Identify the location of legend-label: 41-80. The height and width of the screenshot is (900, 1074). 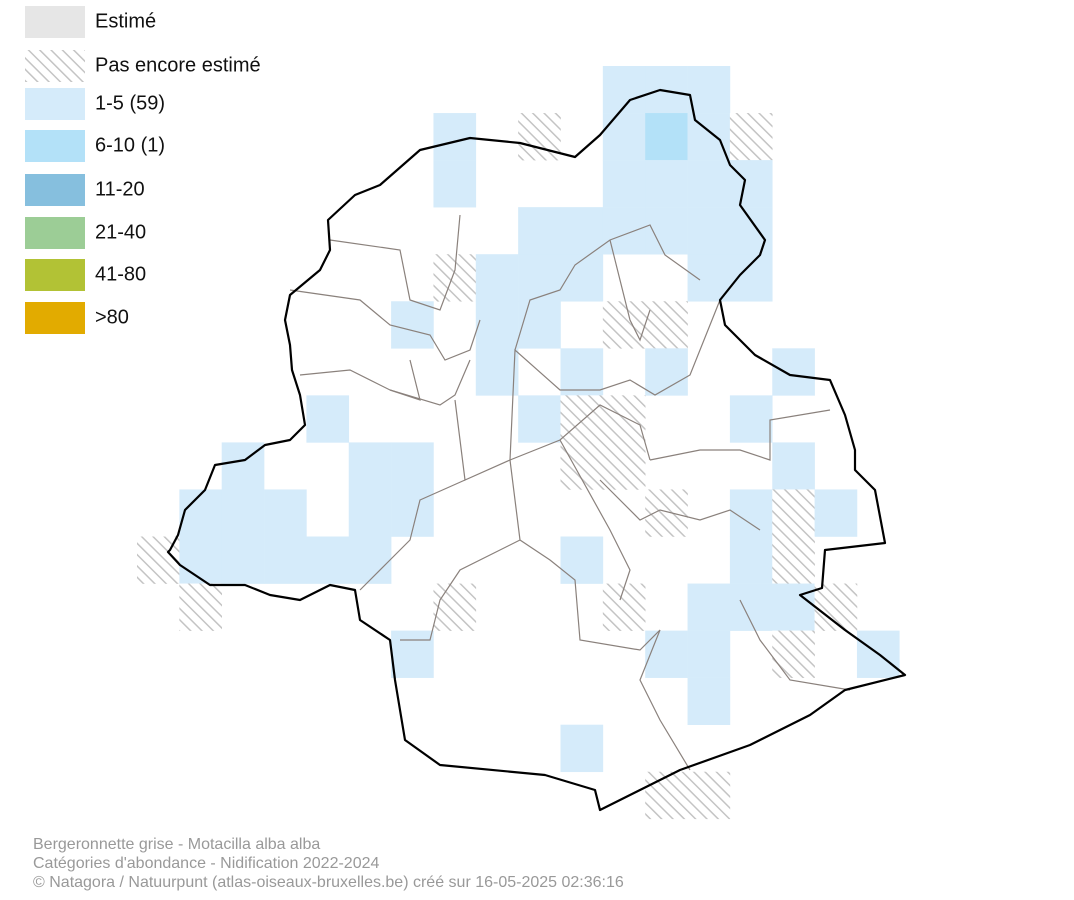
(120, 274).